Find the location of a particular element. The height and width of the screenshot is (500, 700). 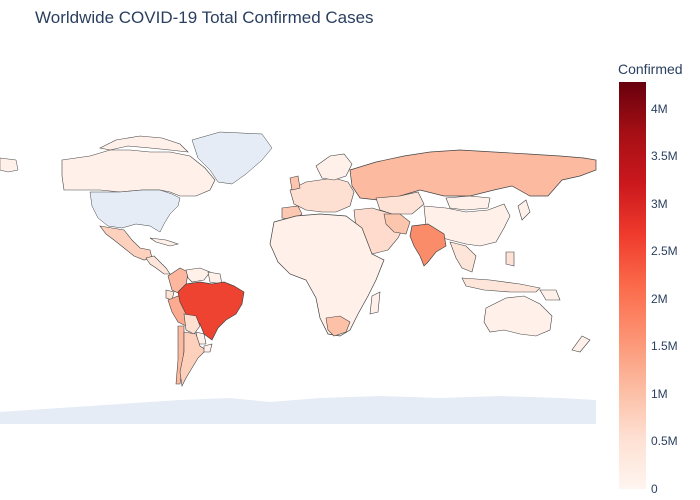

country-cuba is located at coordinates (164, 242).